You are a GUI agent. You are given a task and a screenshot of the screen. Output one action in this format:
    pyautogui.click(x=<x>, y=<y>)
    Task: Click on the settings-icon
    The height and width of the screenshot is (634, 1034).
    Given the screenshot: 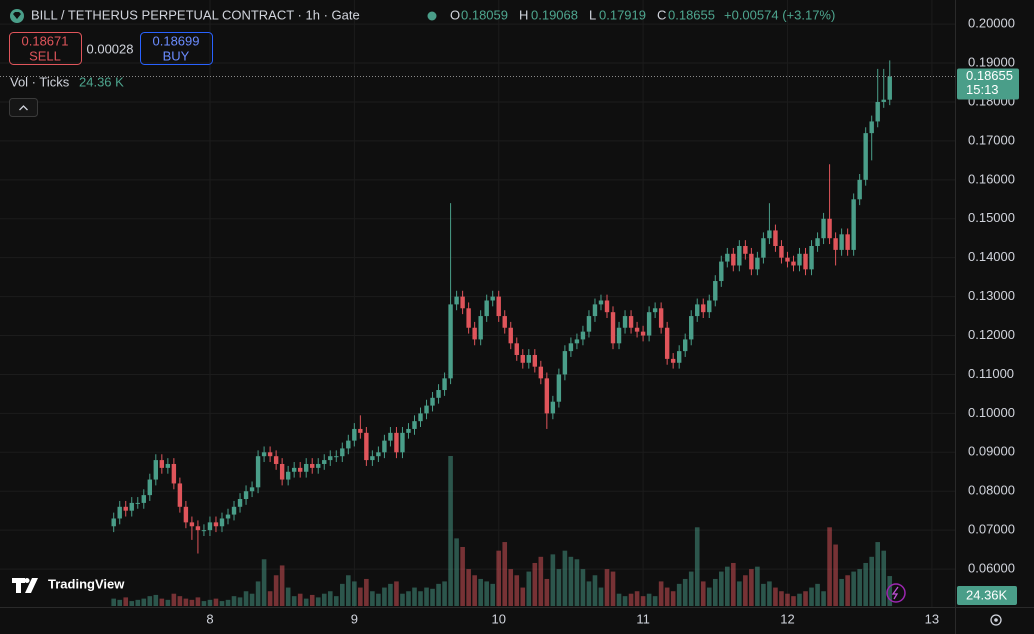 What is the action you would take?
    pyautogui.click(x=996, y=620)
    